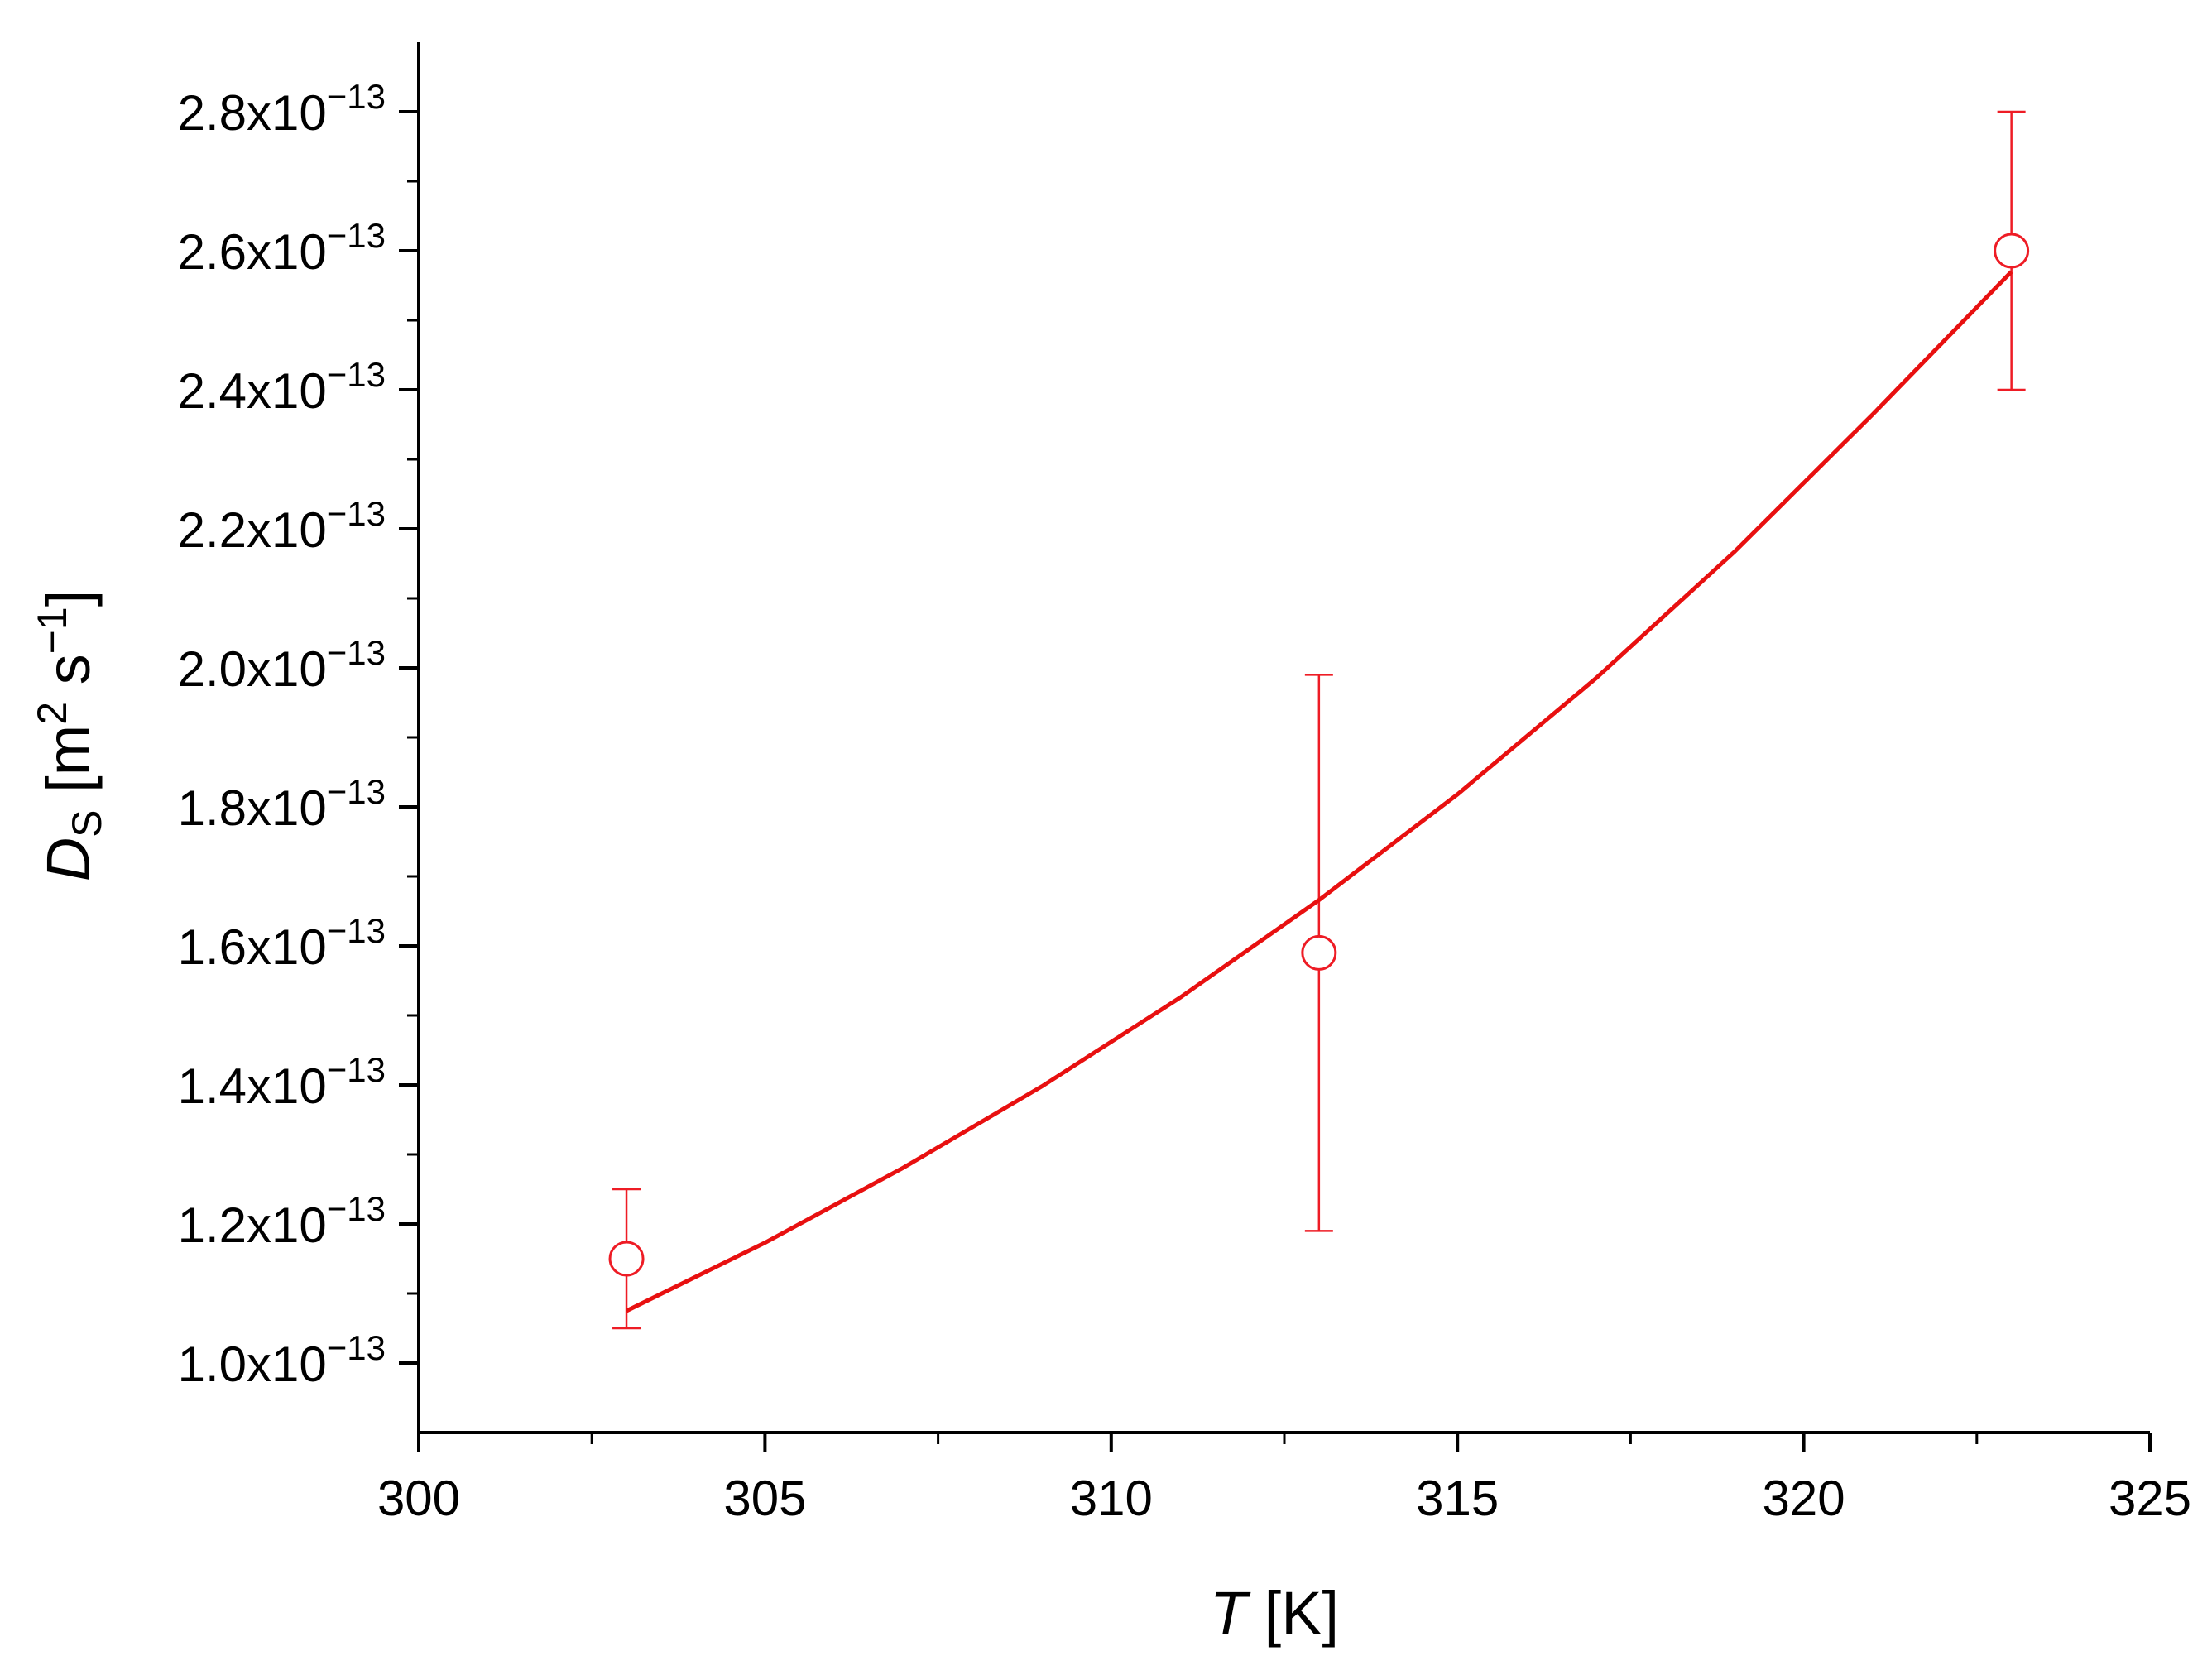  What do you see at coordinates (252, 1086) in the screenshot?
I see `y-tick-mantissa: 1.4x10` at bounding box center [252, 1086].